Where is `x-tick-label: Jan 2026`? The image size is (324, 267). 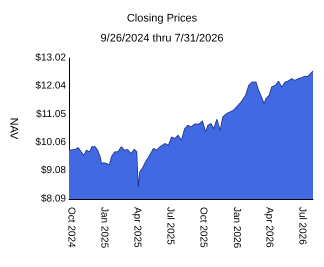
x-tick-label: Jan 2026 is located at coordinates (236, 228).